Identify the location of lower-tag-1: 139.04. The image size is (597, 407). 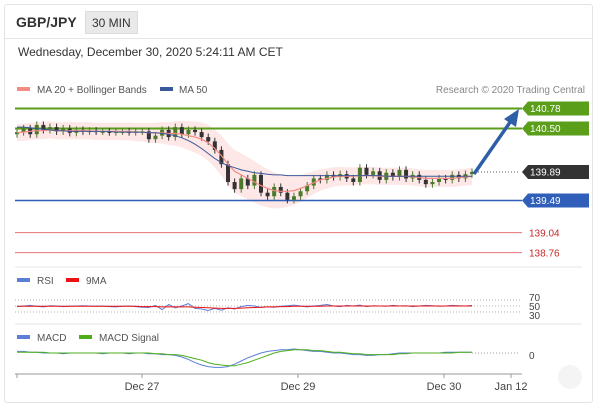
(544, 234).